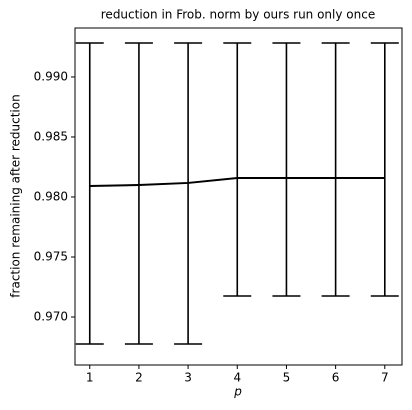 This screenshot has height=410, width=412. I want to click on y-tick-label: 0.985, so click(51, 136).